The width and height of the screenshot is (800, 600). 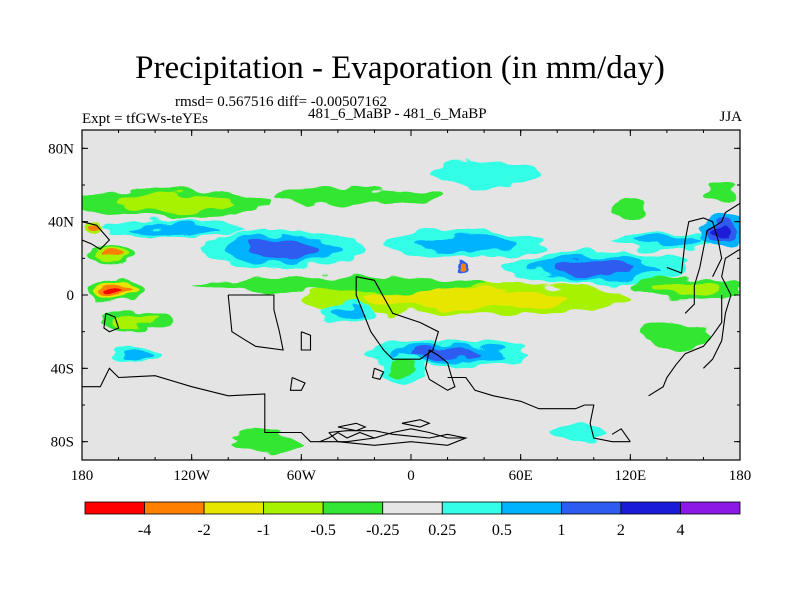 What do you see at coordinates (521, 476) in the screenshot?
I see `x-tick-label: 60E` at bounding box center [521, 476].